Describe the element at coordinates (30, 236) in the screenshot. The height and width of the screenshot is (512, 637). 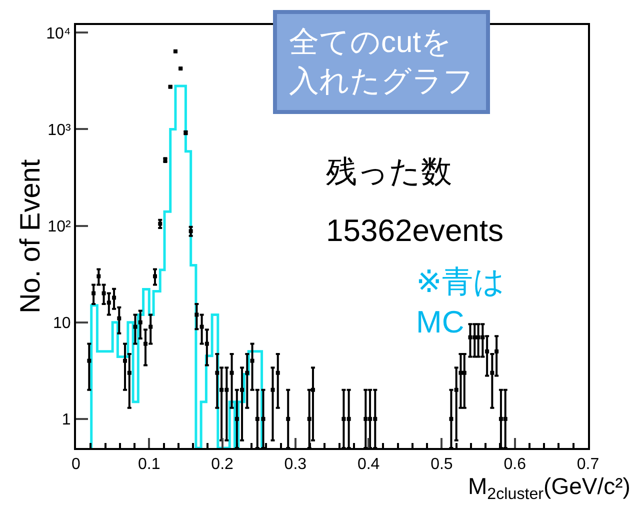
I see `y-axis-title: No. of Event` at that location.